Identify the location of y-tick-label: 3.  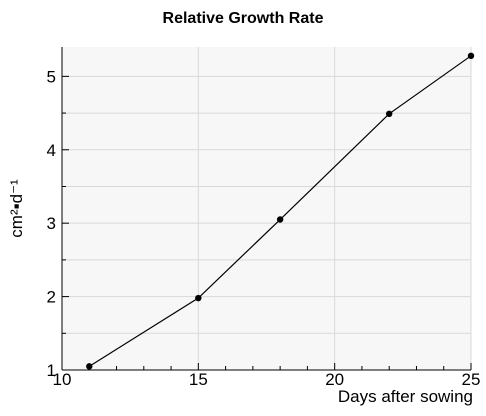
(51, 223).